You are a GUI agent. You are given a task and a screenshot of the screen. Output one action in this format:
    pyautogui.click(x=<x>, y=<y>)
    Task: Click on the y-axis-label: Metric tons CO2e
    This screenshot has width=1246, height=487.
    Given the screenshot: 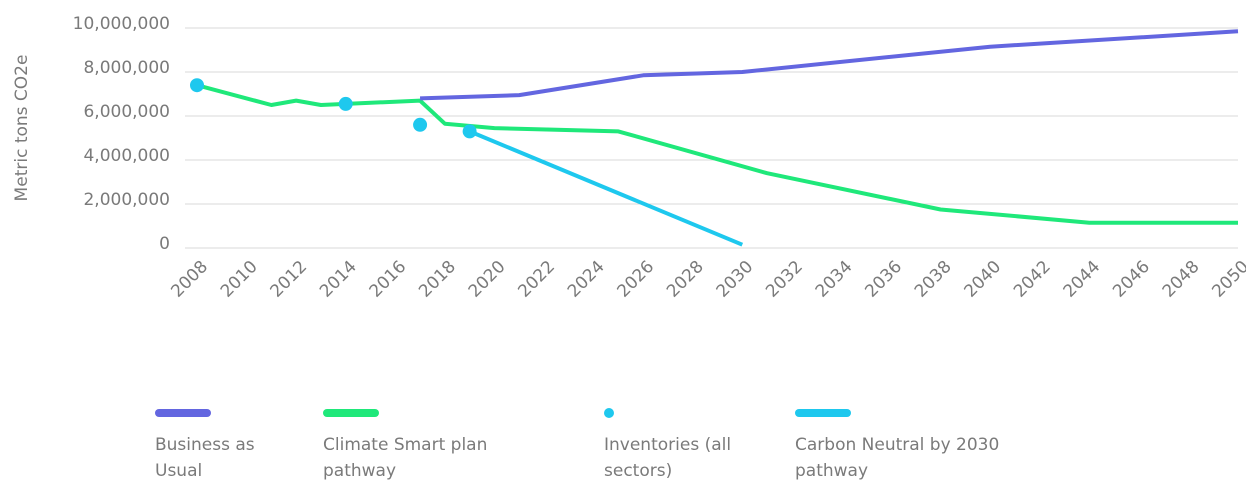 What is the action you would take?
    pyautogui.click(x=22, y=128)
    